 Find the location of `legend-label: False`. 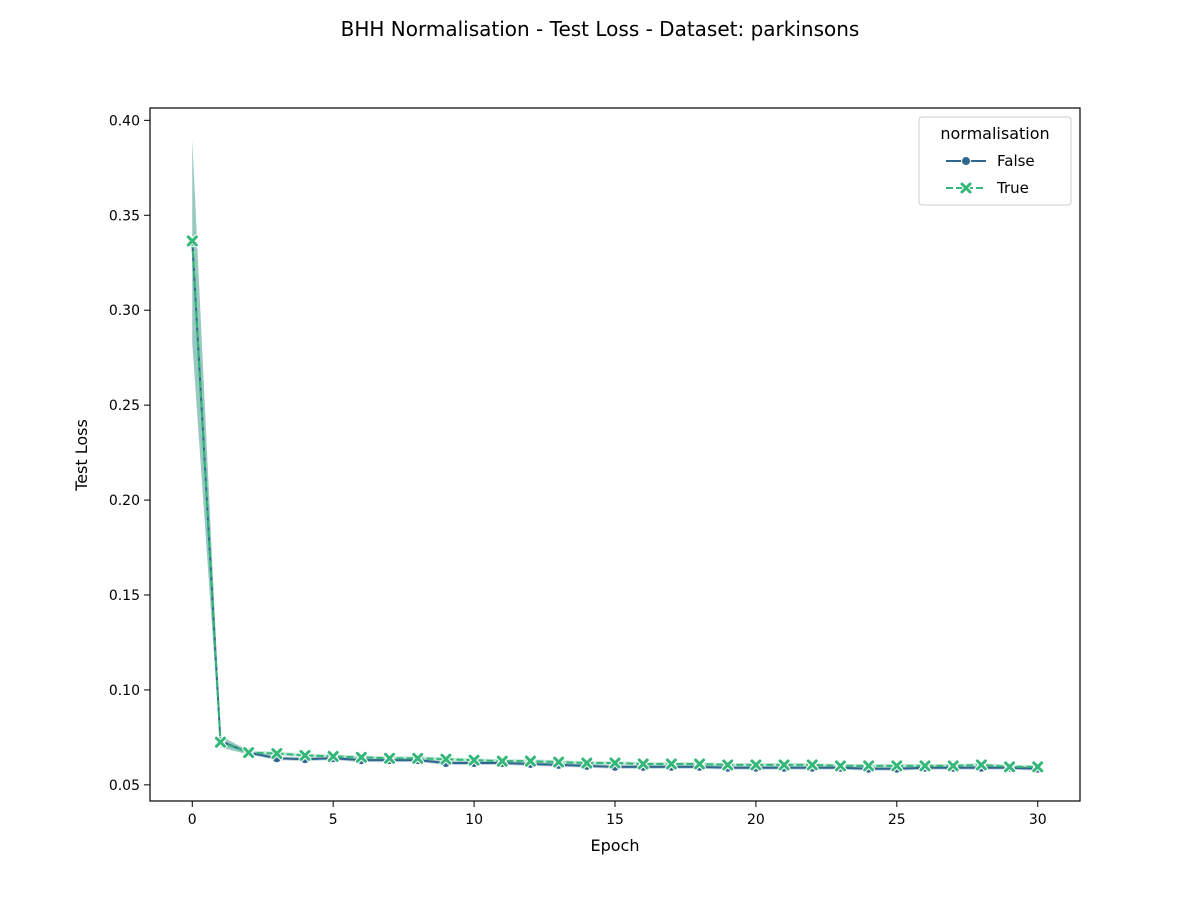

legend-label: False is located at coordinates (1016, 161).